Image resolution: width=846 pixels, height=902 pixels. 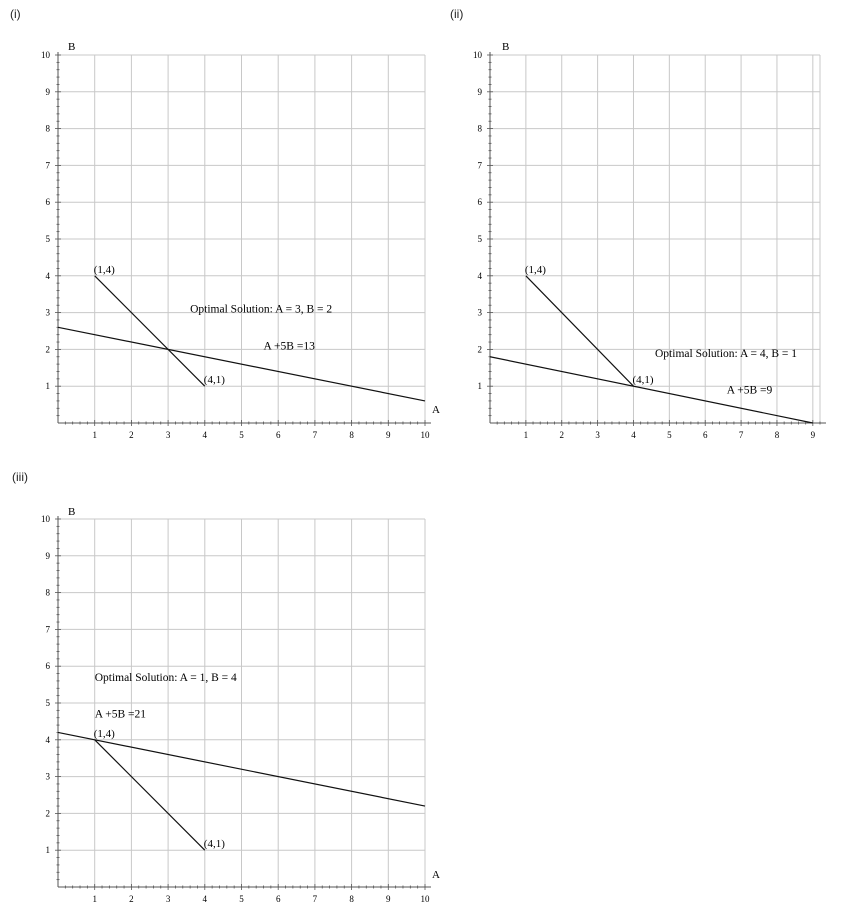 What do you see at coordinates (166, 678) in the screenshot?
I see `annotation: Optimal Solution: A = 1, B = 4` at bounding box center [166, 678].